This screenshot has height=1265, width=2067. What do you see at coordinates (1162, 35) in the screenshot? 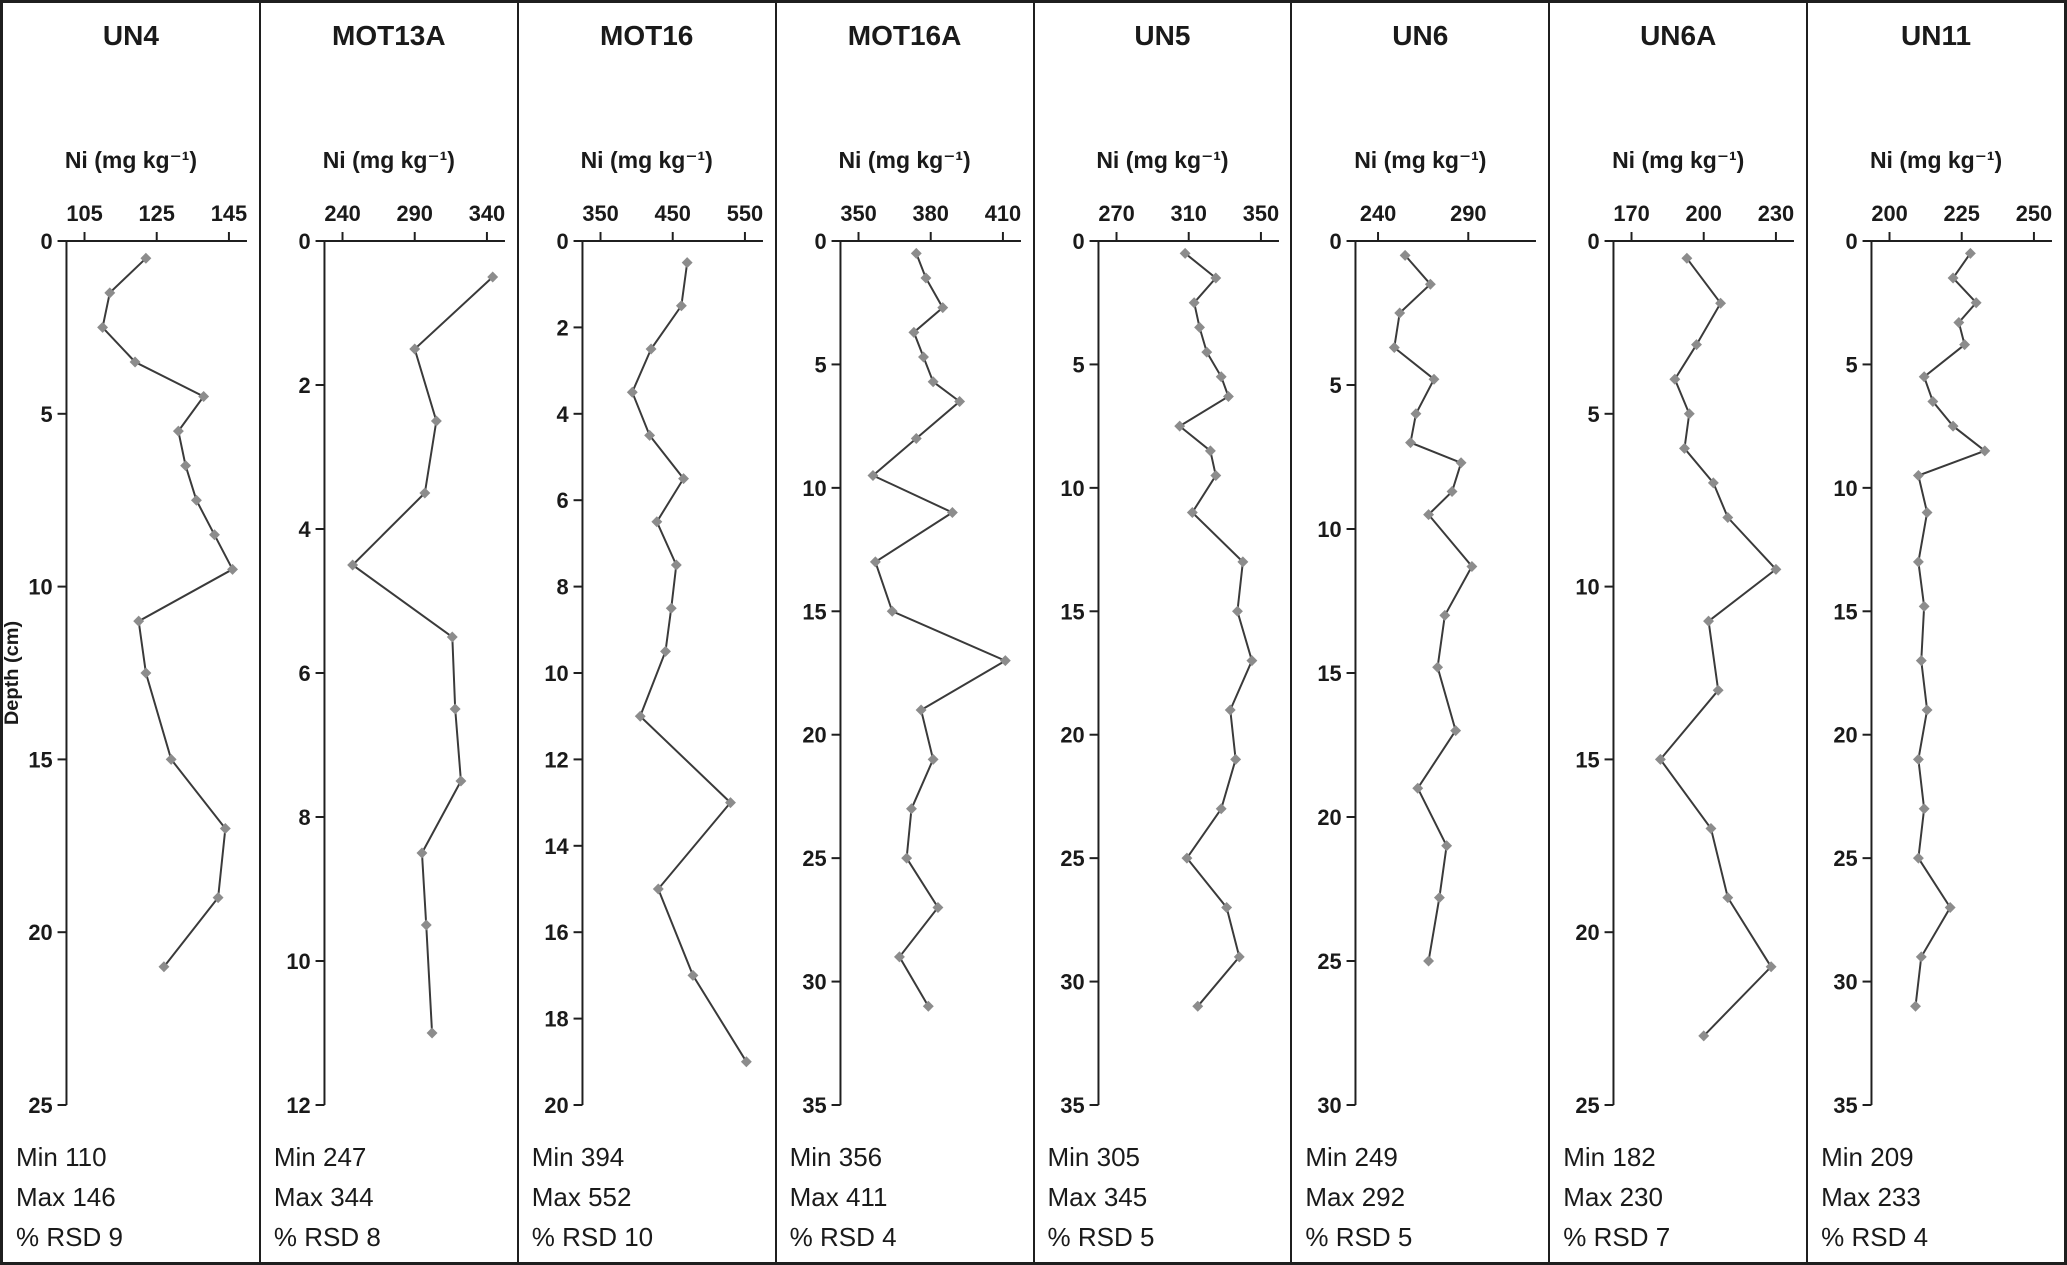
I see `panel-title: UN5` at bounding box center [1162, 35].